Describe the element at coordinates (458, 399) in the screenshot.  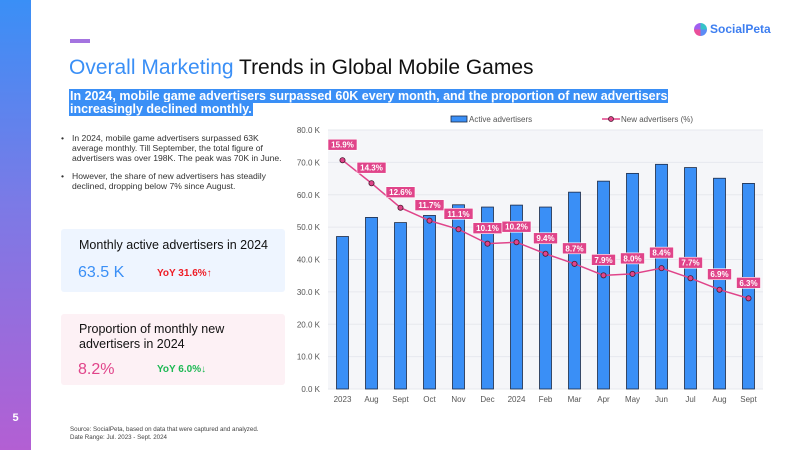
I see `x-tick-label: Nov` at that location.